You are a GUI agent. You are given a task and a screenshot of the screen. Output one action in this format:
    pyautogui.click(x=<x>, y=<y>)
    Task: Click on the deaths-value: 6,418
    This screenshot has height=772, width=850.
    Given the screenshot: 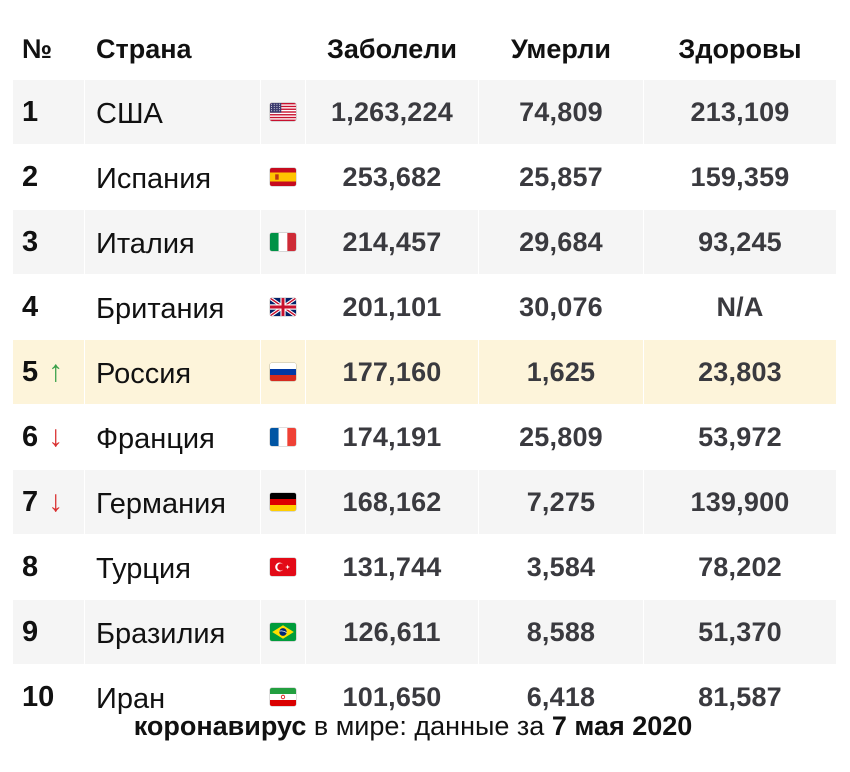 What is the action you would take?
    pyautogui.click(x=561, y=697)
    